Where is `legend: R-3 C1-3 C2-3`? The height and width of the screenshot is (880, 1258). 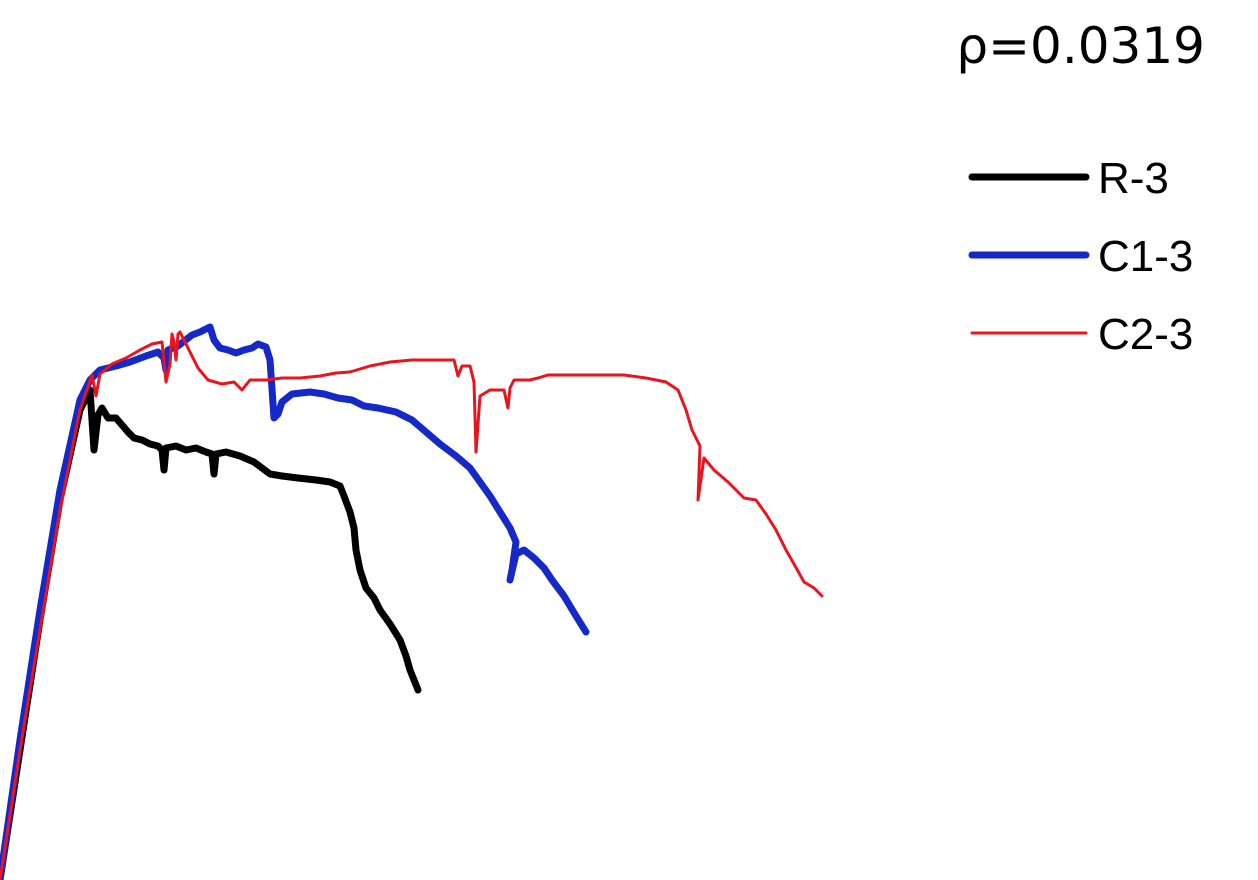 legend: R-3 C1-3 C2-3 is located at coordinates (1080, 256).